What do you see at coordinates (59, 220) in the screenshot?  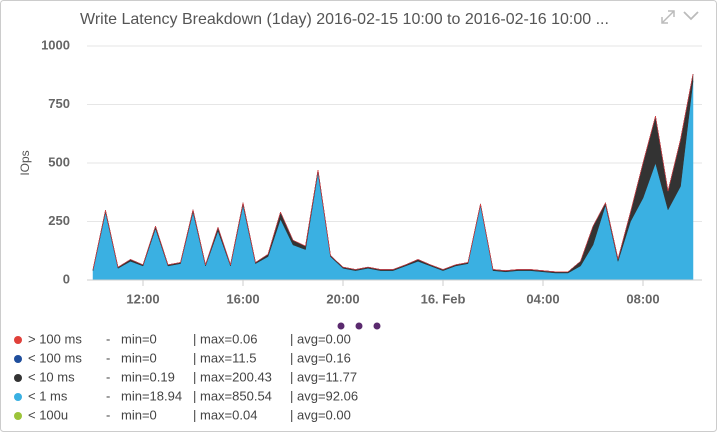 I see `y-tick-label: 250` at bounding box center [59, 220].